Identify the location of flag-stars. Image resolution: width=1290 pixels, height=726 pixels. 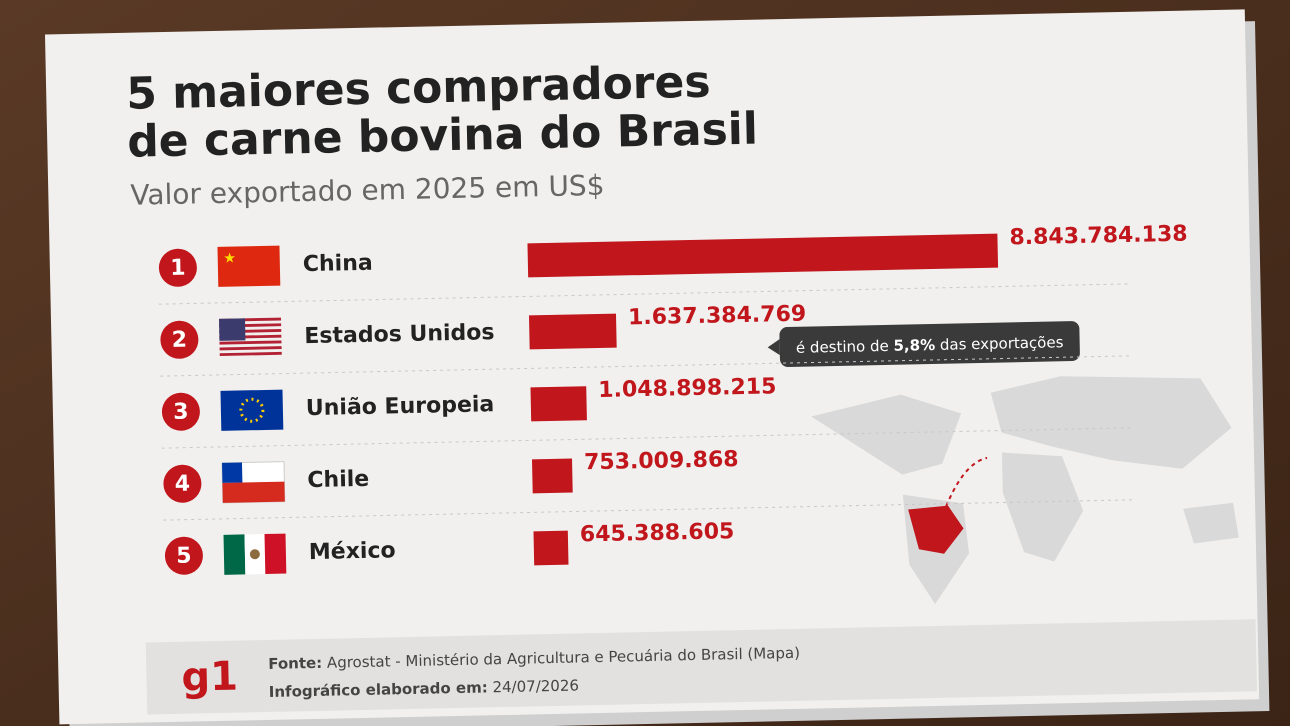
(252, 410).